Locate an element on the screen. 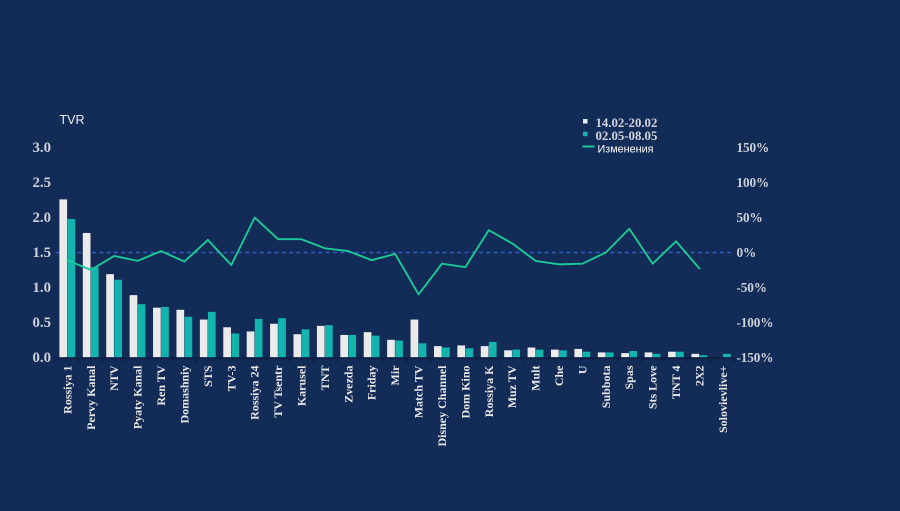 The width and height of the screenshot is (900, 511). svg-text: Spas is located at coordinates (629, 377).